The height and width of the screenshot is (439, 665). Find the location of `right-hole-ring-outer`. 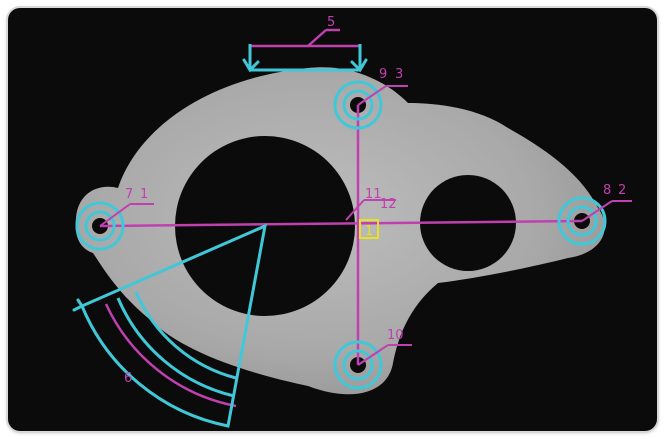

right-hole-ring-outer is located at coordinates (582, 221).